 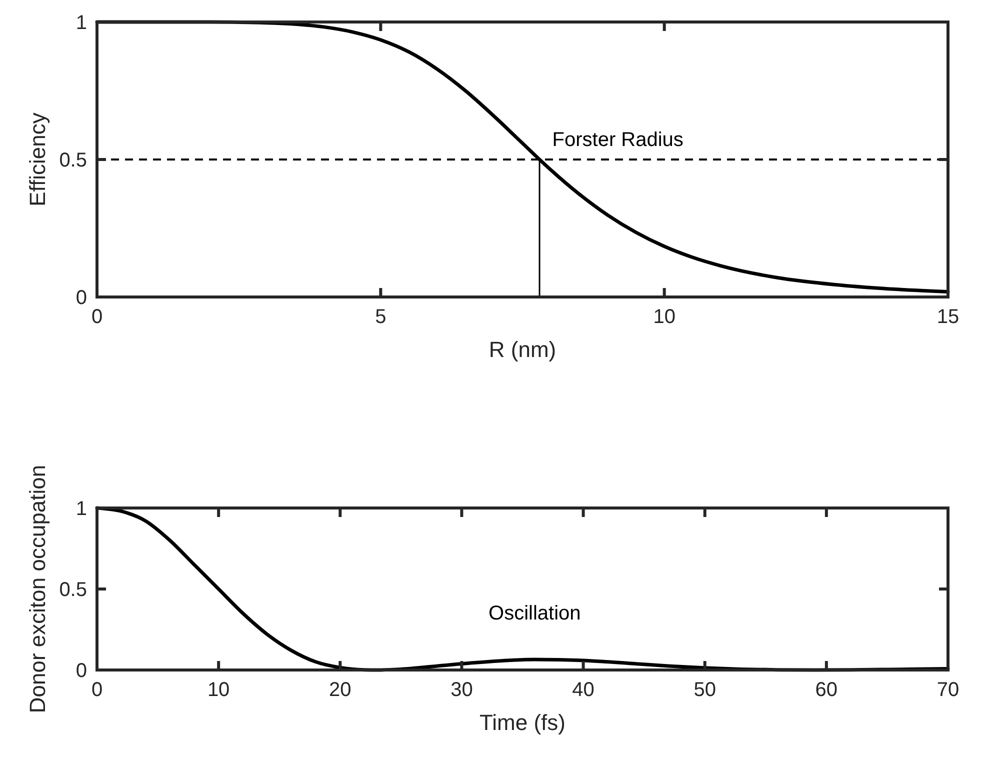 I want to click on x-tick-label: 50, so click(x=705, y=690).